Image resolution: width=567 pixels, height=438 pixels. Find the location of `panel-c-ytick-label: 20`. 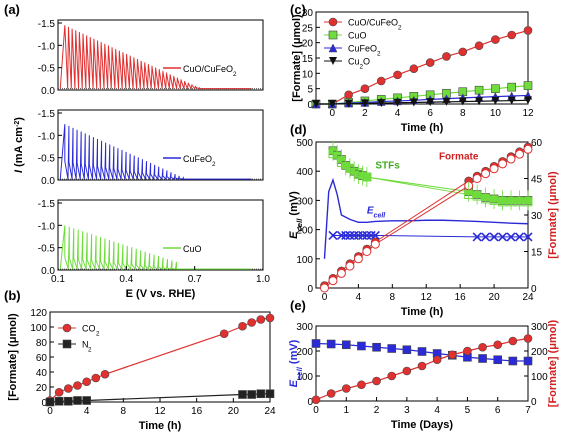

panel-c-ytick-label: 20 is located at coordinates (308, 44).